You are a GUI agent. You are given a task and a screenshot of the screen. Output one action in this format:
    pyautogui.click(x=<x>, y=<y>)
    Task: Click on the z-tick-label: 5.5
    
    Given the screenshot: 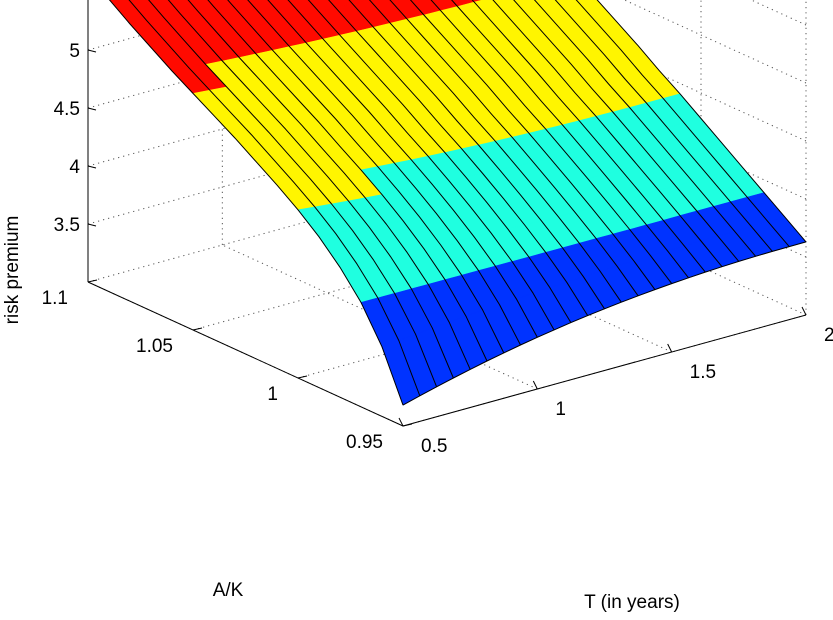 What is the action you would take?
    pyautogui.click(x=67, y=2)
    